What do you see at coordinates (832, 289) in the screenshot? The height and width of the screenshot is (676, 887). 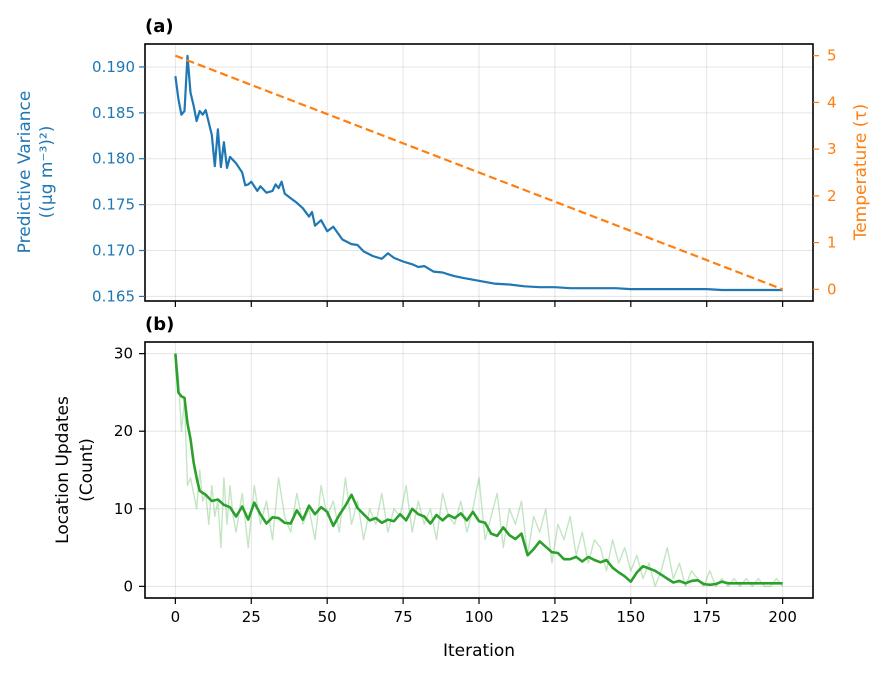 I see `panel-a-right-tick-label-0: 0` at bounding box center [832, 289].